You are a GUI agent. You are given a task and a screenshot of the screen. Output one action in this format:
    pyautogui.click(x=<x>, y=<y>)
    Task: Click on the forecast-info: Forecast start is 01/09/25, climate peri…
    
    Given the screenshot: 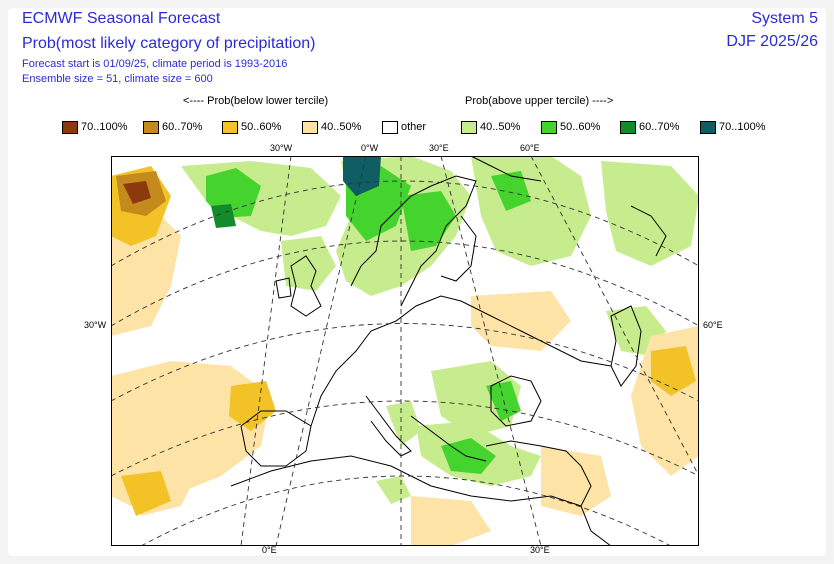 What is the action you would take?
    pyautogui.click(x=155, y=64)
    